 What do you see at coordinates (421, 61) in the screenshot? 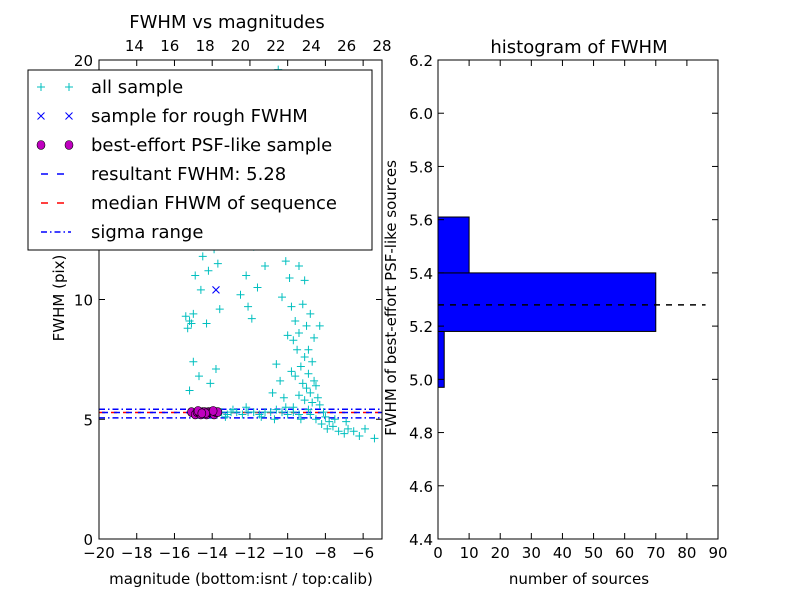
I see `histogram-y-tick-label: 6.2` at bounding box center [421, 61].